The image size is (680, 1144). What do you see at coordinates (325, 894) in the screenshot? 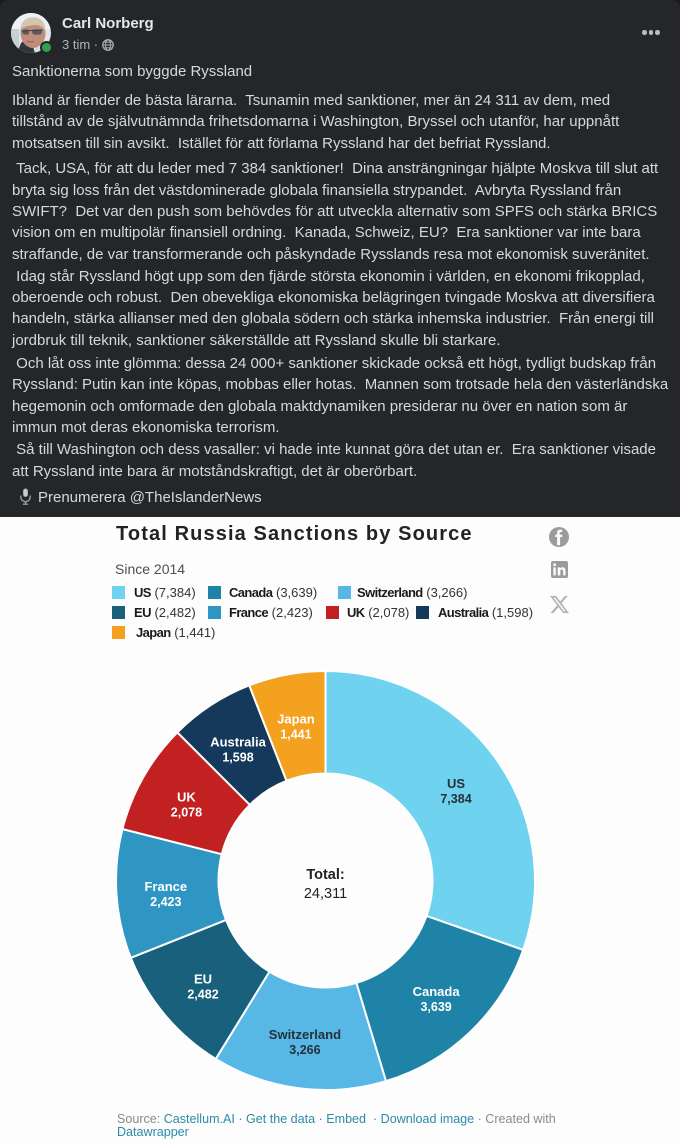
I see `svg-text: 24,311` at bounding box center [325, 894].